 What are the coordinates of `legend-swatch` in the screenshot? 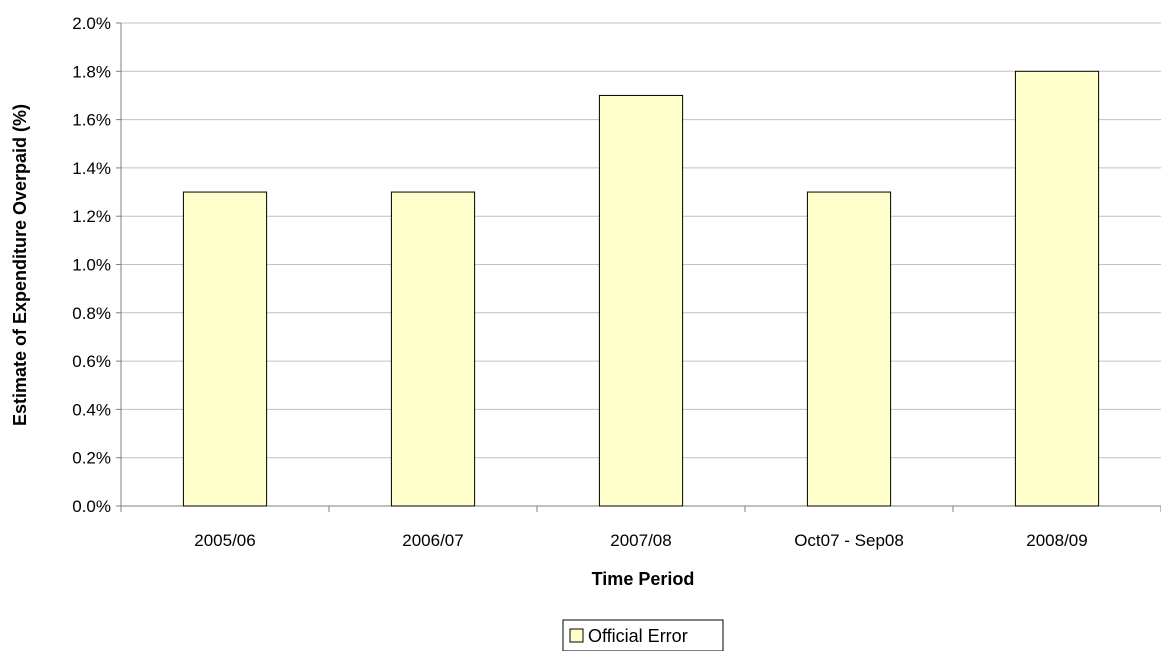 It's located at (576, 635).